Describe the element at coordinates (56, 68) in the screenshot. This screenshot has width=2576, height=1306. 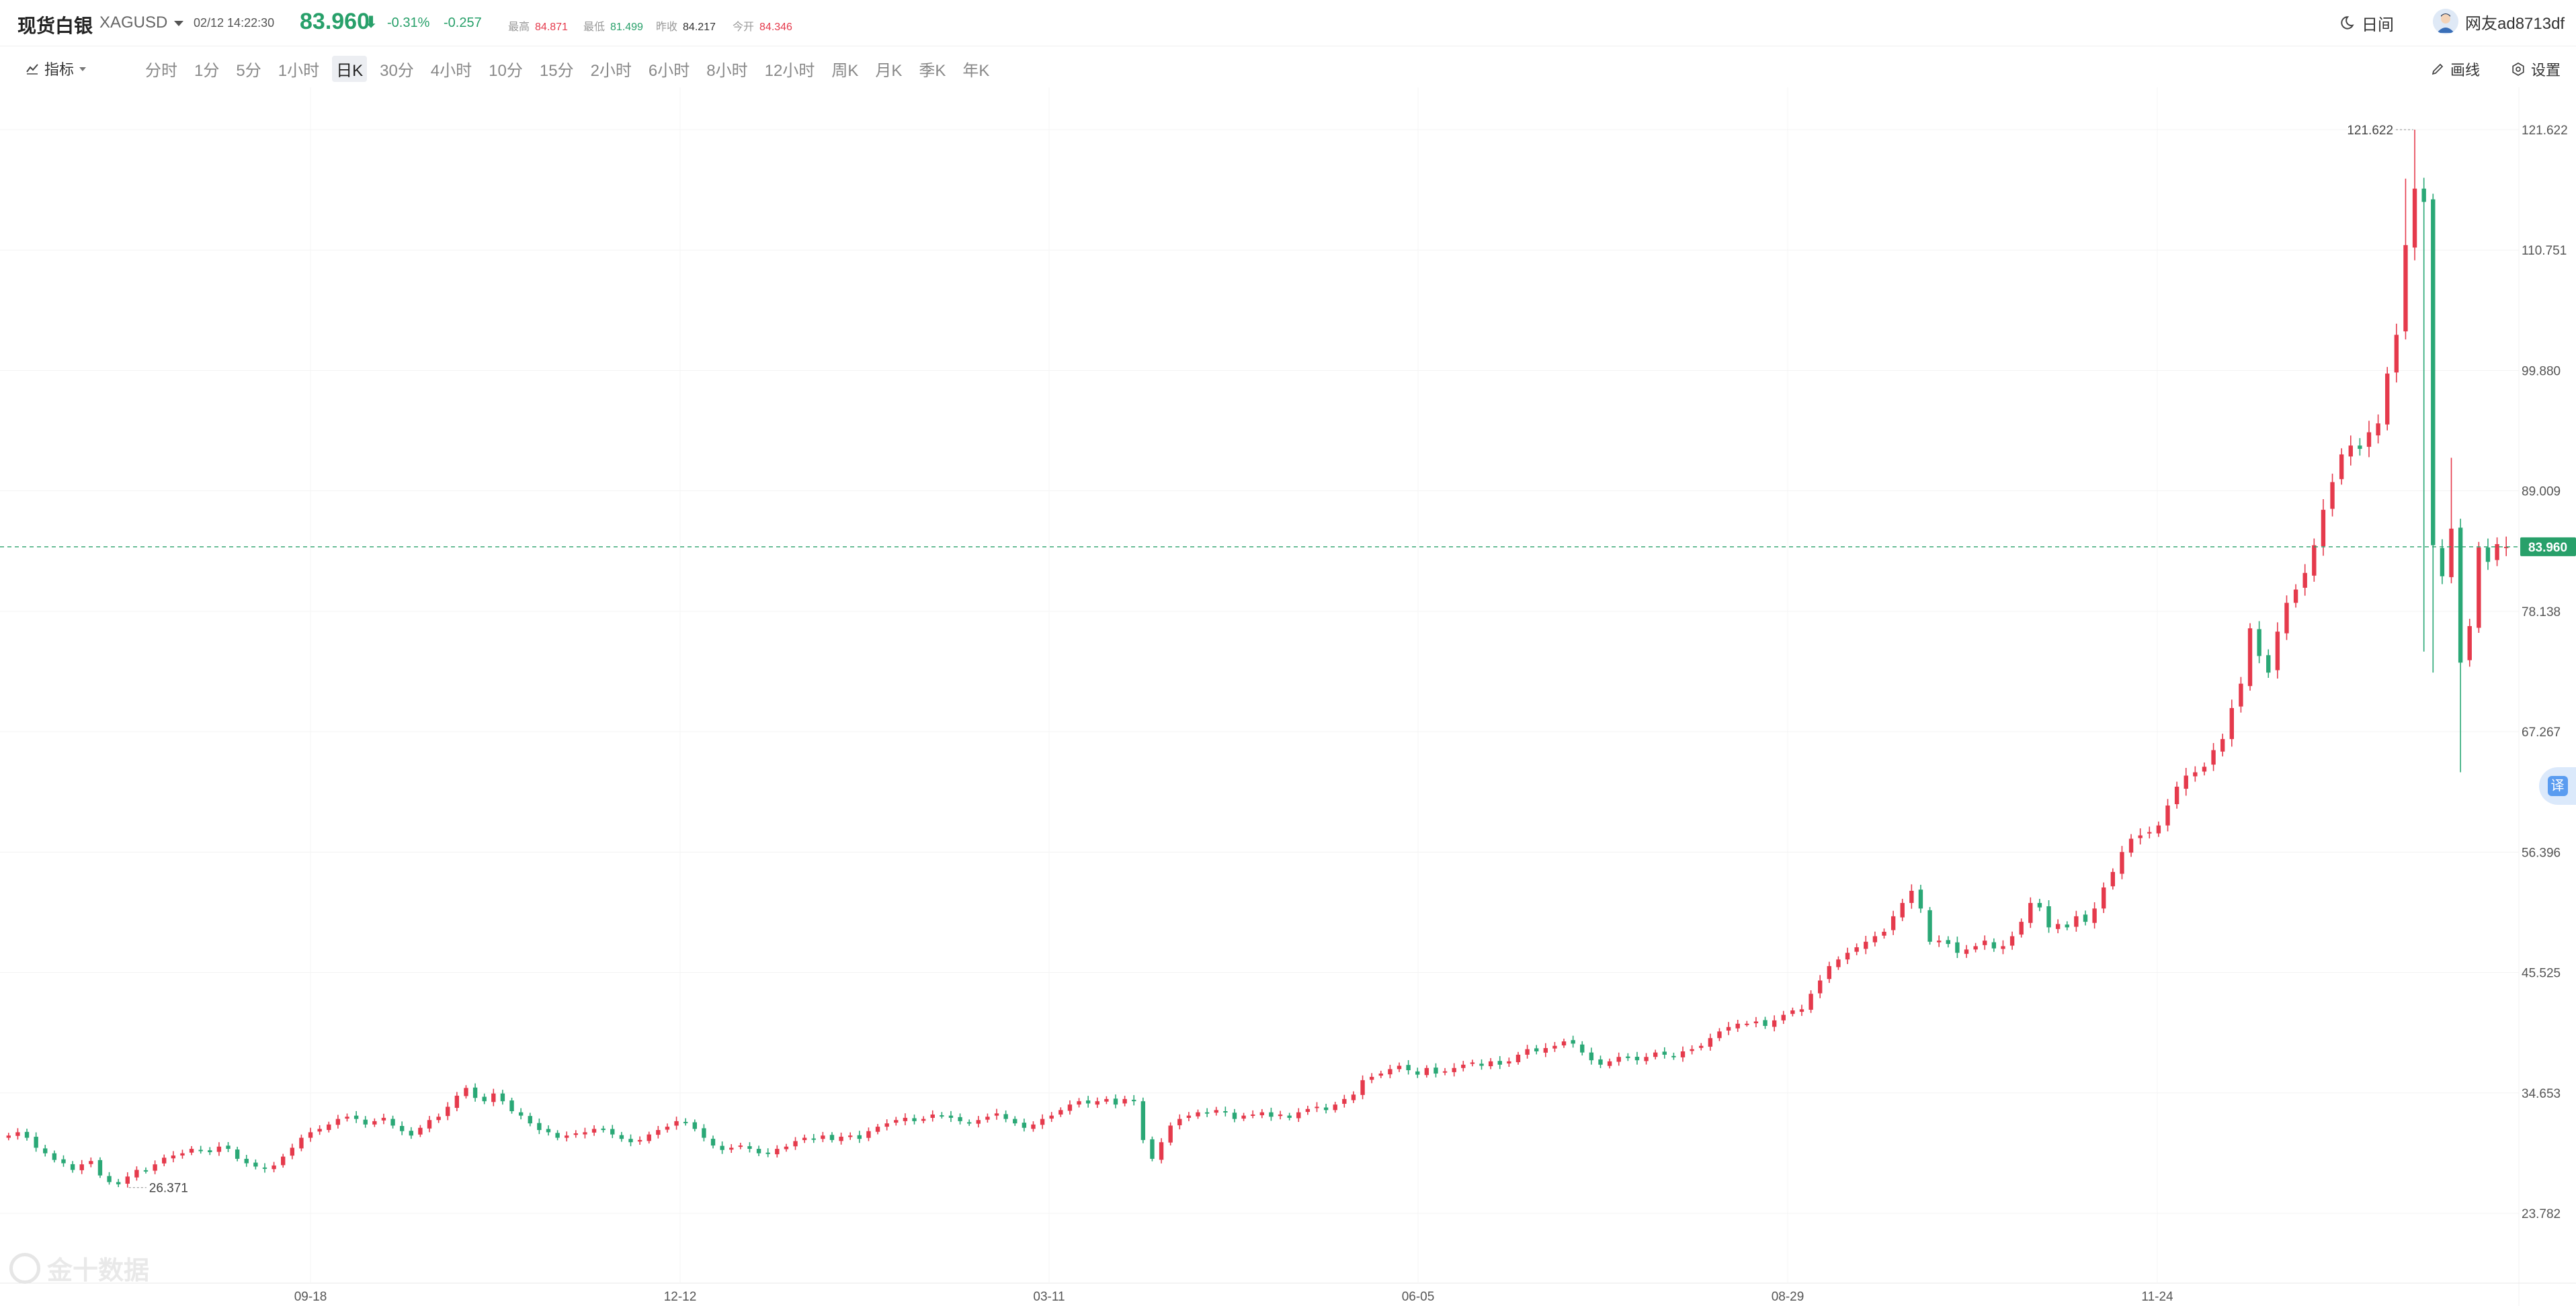
I see `indicator-button: 指标` at that location.